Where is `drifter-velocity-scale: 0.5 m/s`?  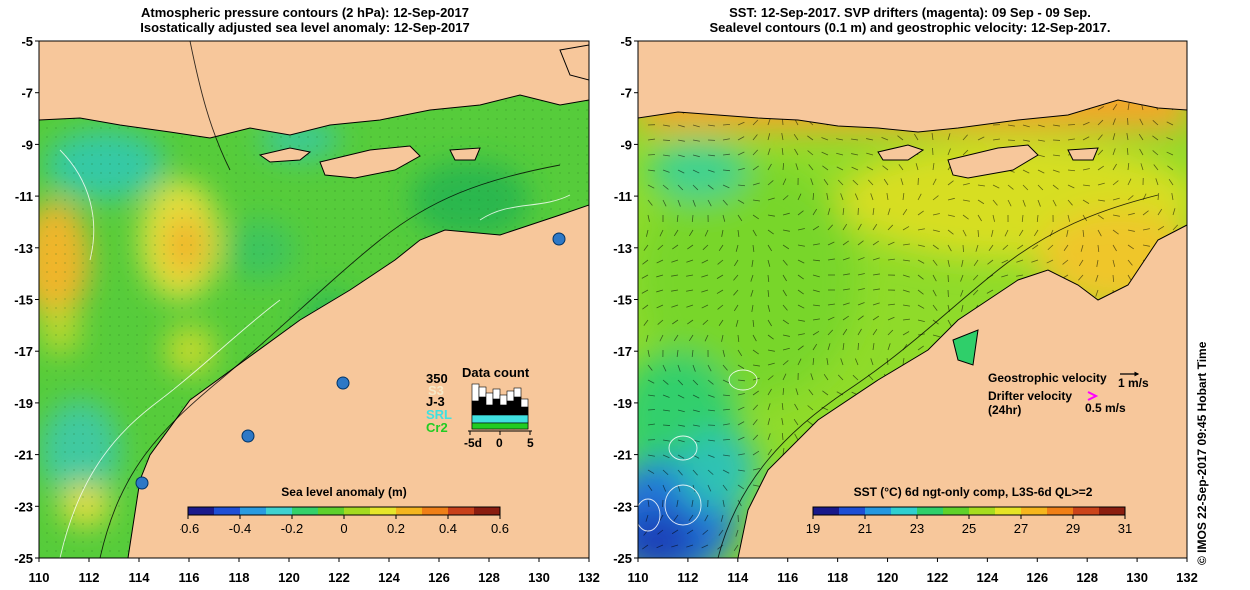 drifter-velocity-scale: 0.5 m/s is located at coordinates (1105, 408).